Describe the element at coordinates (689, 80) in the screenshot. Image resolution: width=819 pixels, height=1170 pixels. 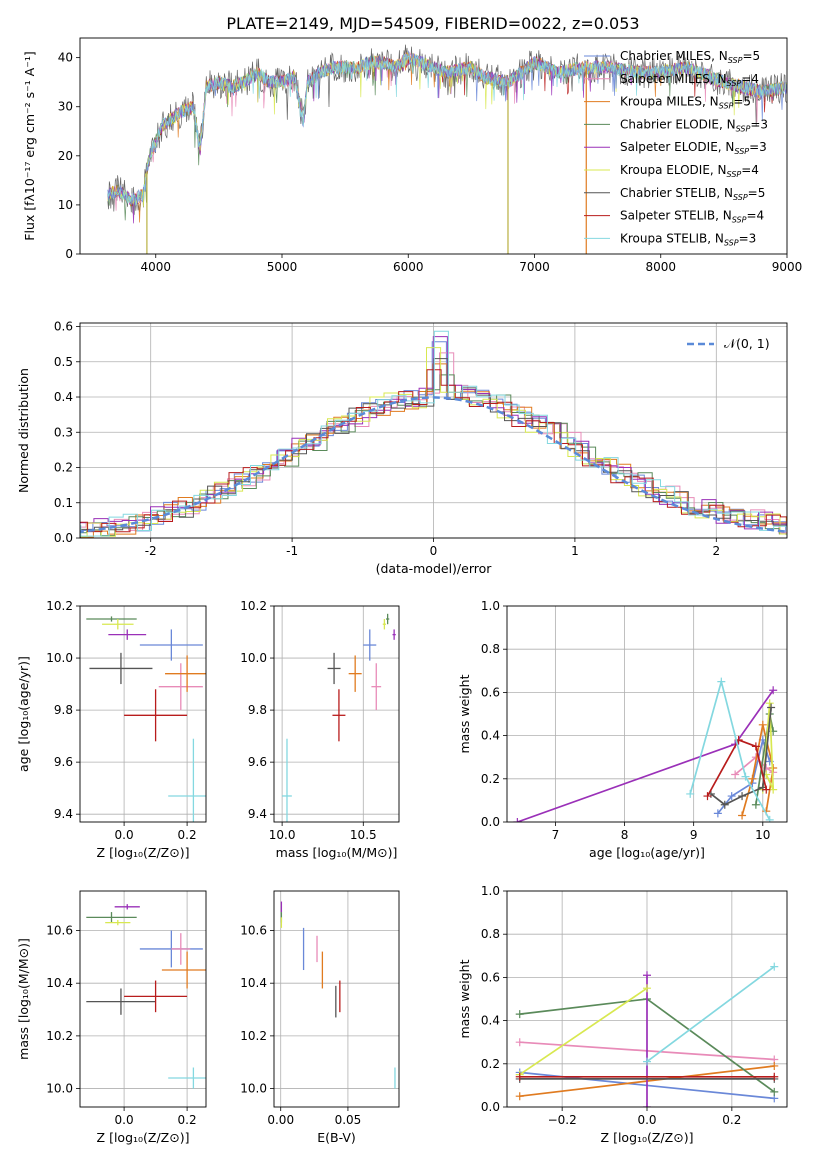
I see `legend-label: Salpeter MILES, NSSP=4` at that location.